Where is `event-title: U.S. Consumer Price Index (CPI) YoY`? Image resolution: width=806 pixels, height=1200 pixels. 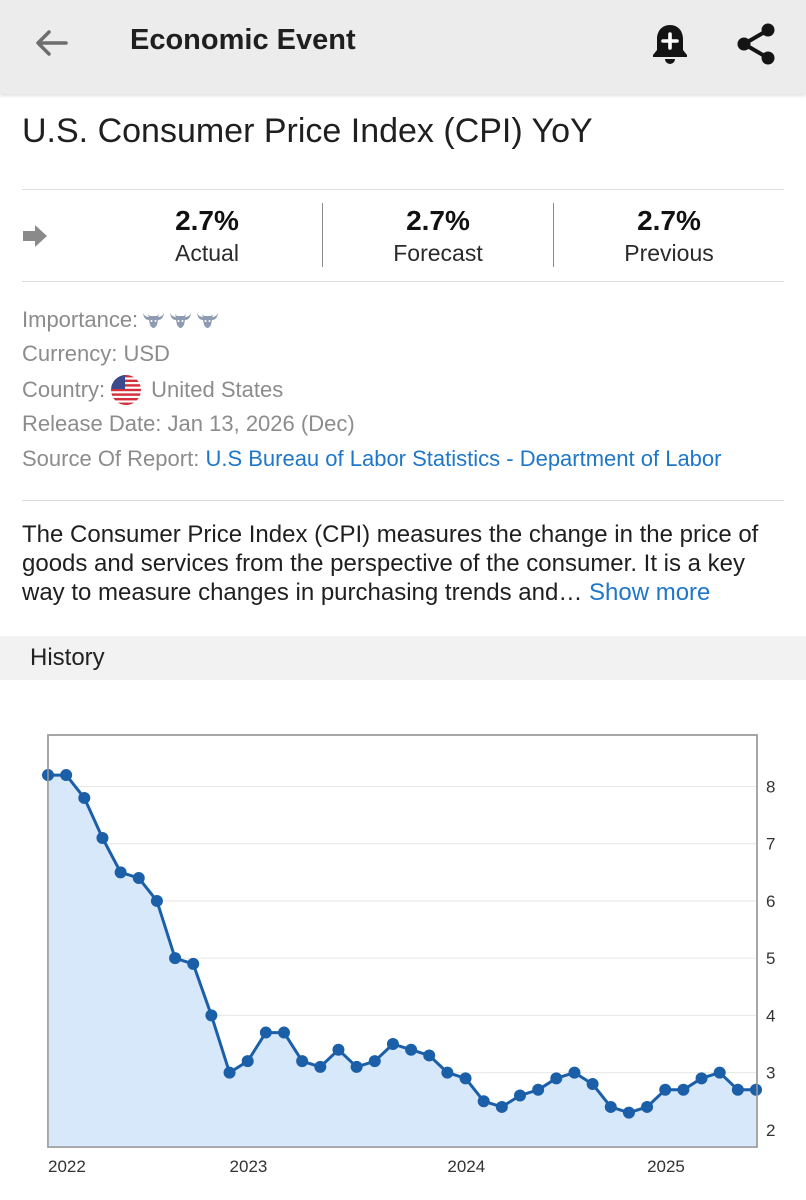
event-title: U.S. Consumer Price Index (CPI) YoY is located at coordinates (307, 131).